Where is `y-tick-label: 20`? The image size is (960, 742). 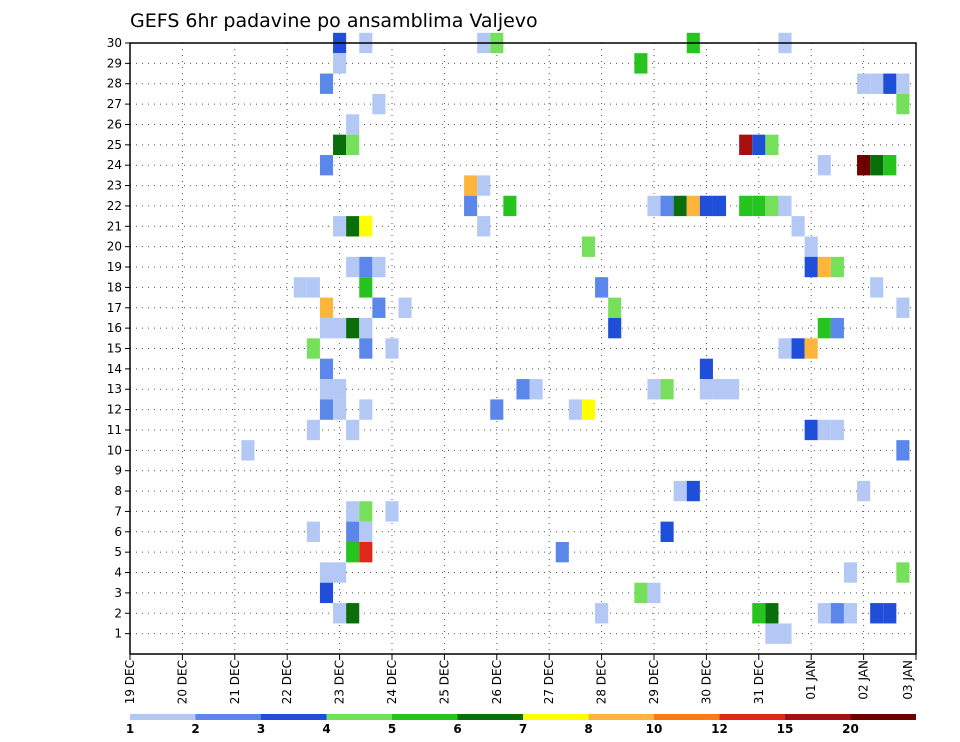 y-tick-label: 20 is located at coordinates (114, 247).